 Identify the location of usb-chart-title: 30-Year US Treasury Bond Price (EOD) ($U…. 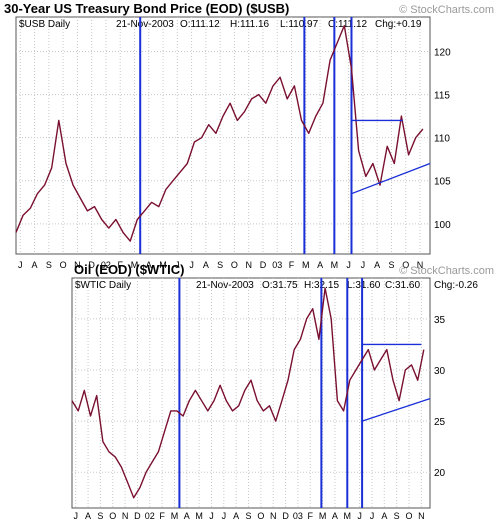
(146, 8).